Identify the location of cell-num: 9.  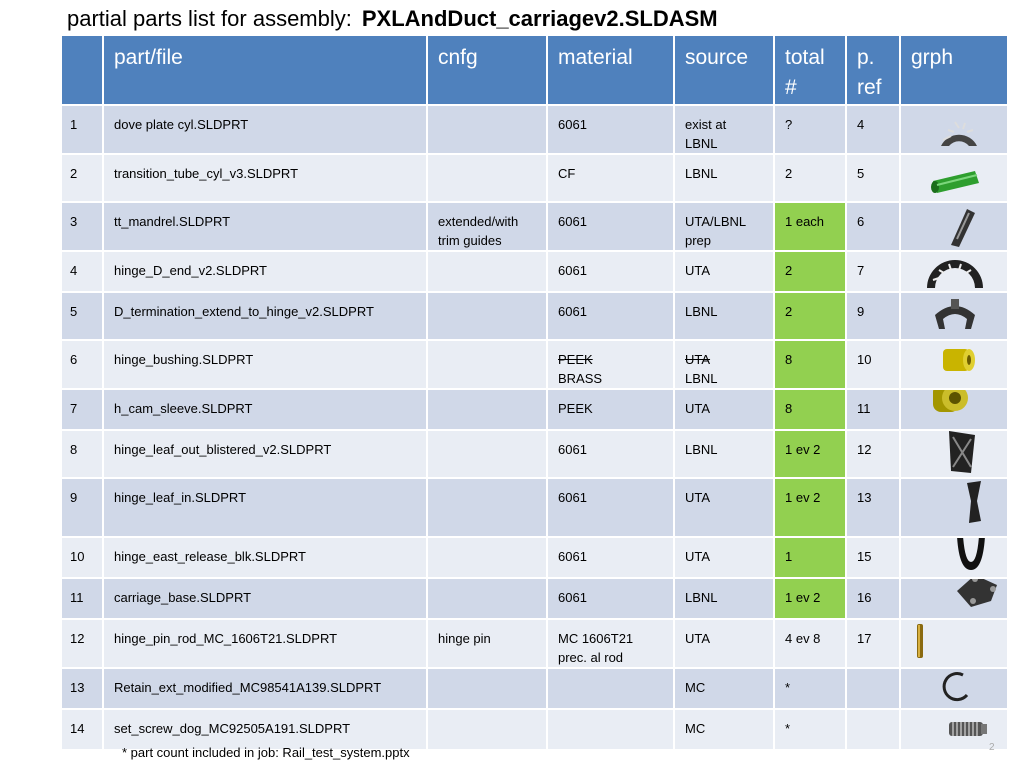
(82, 507).